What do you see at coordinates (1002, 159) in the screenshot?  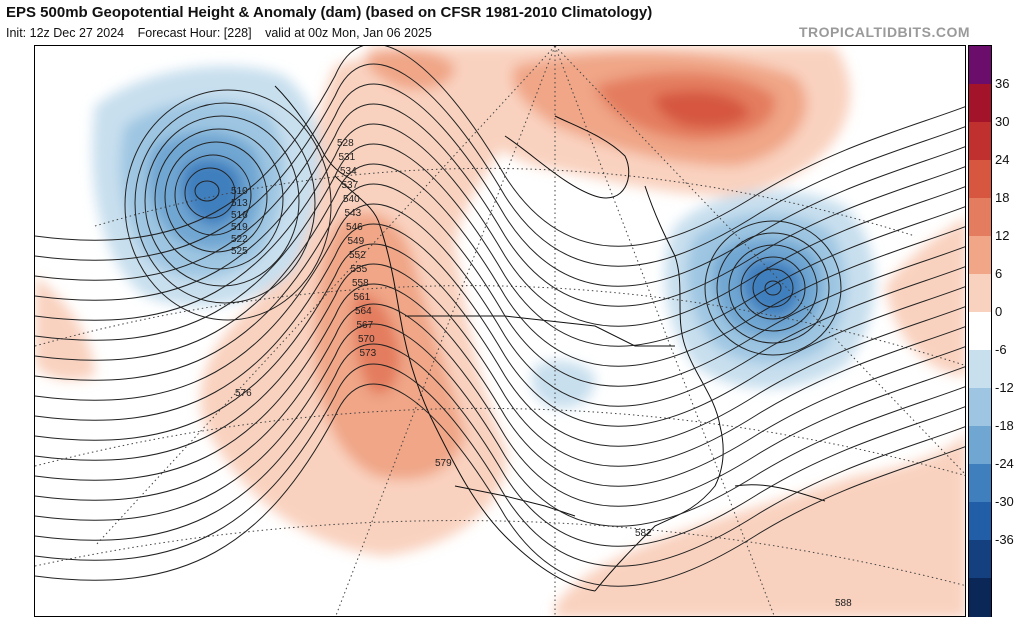 I see `colorbar-tick-label: 24` at bounding box center [1002, 159].